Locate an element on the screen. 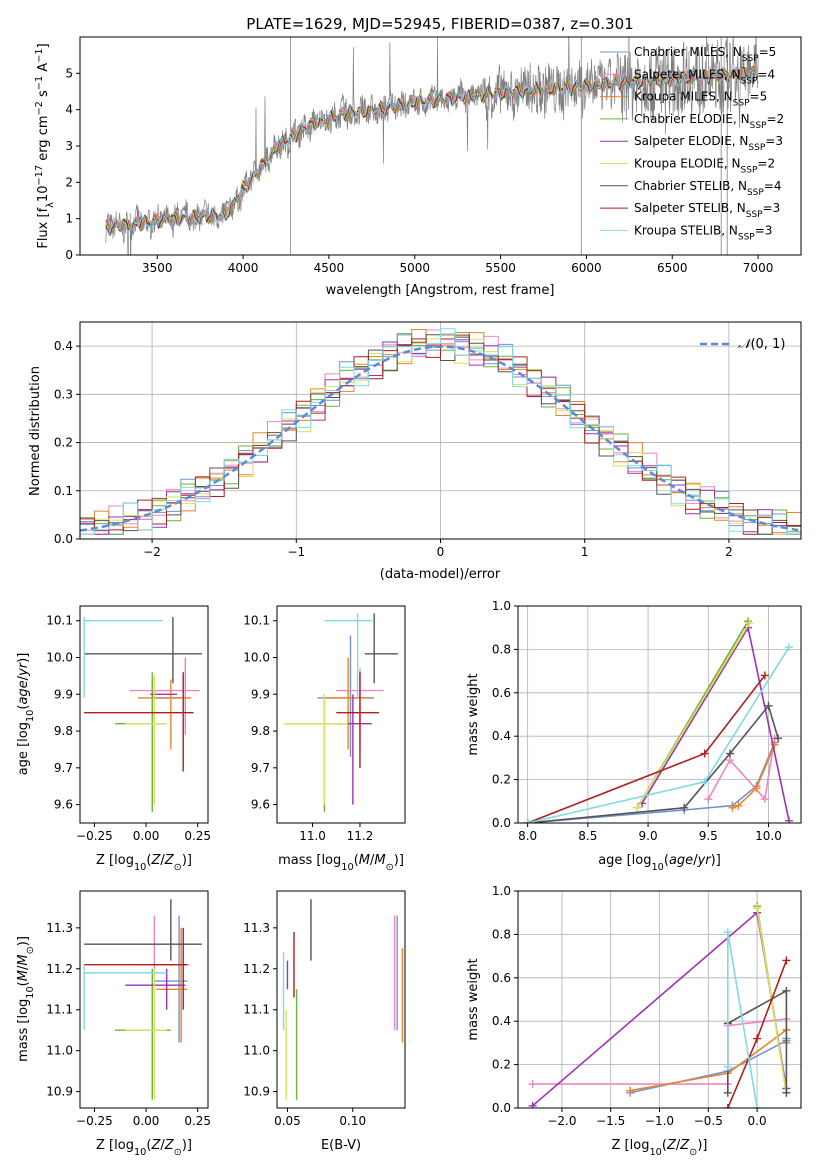  x-tick-label: 11.2 is located at coordinates (360, 836).